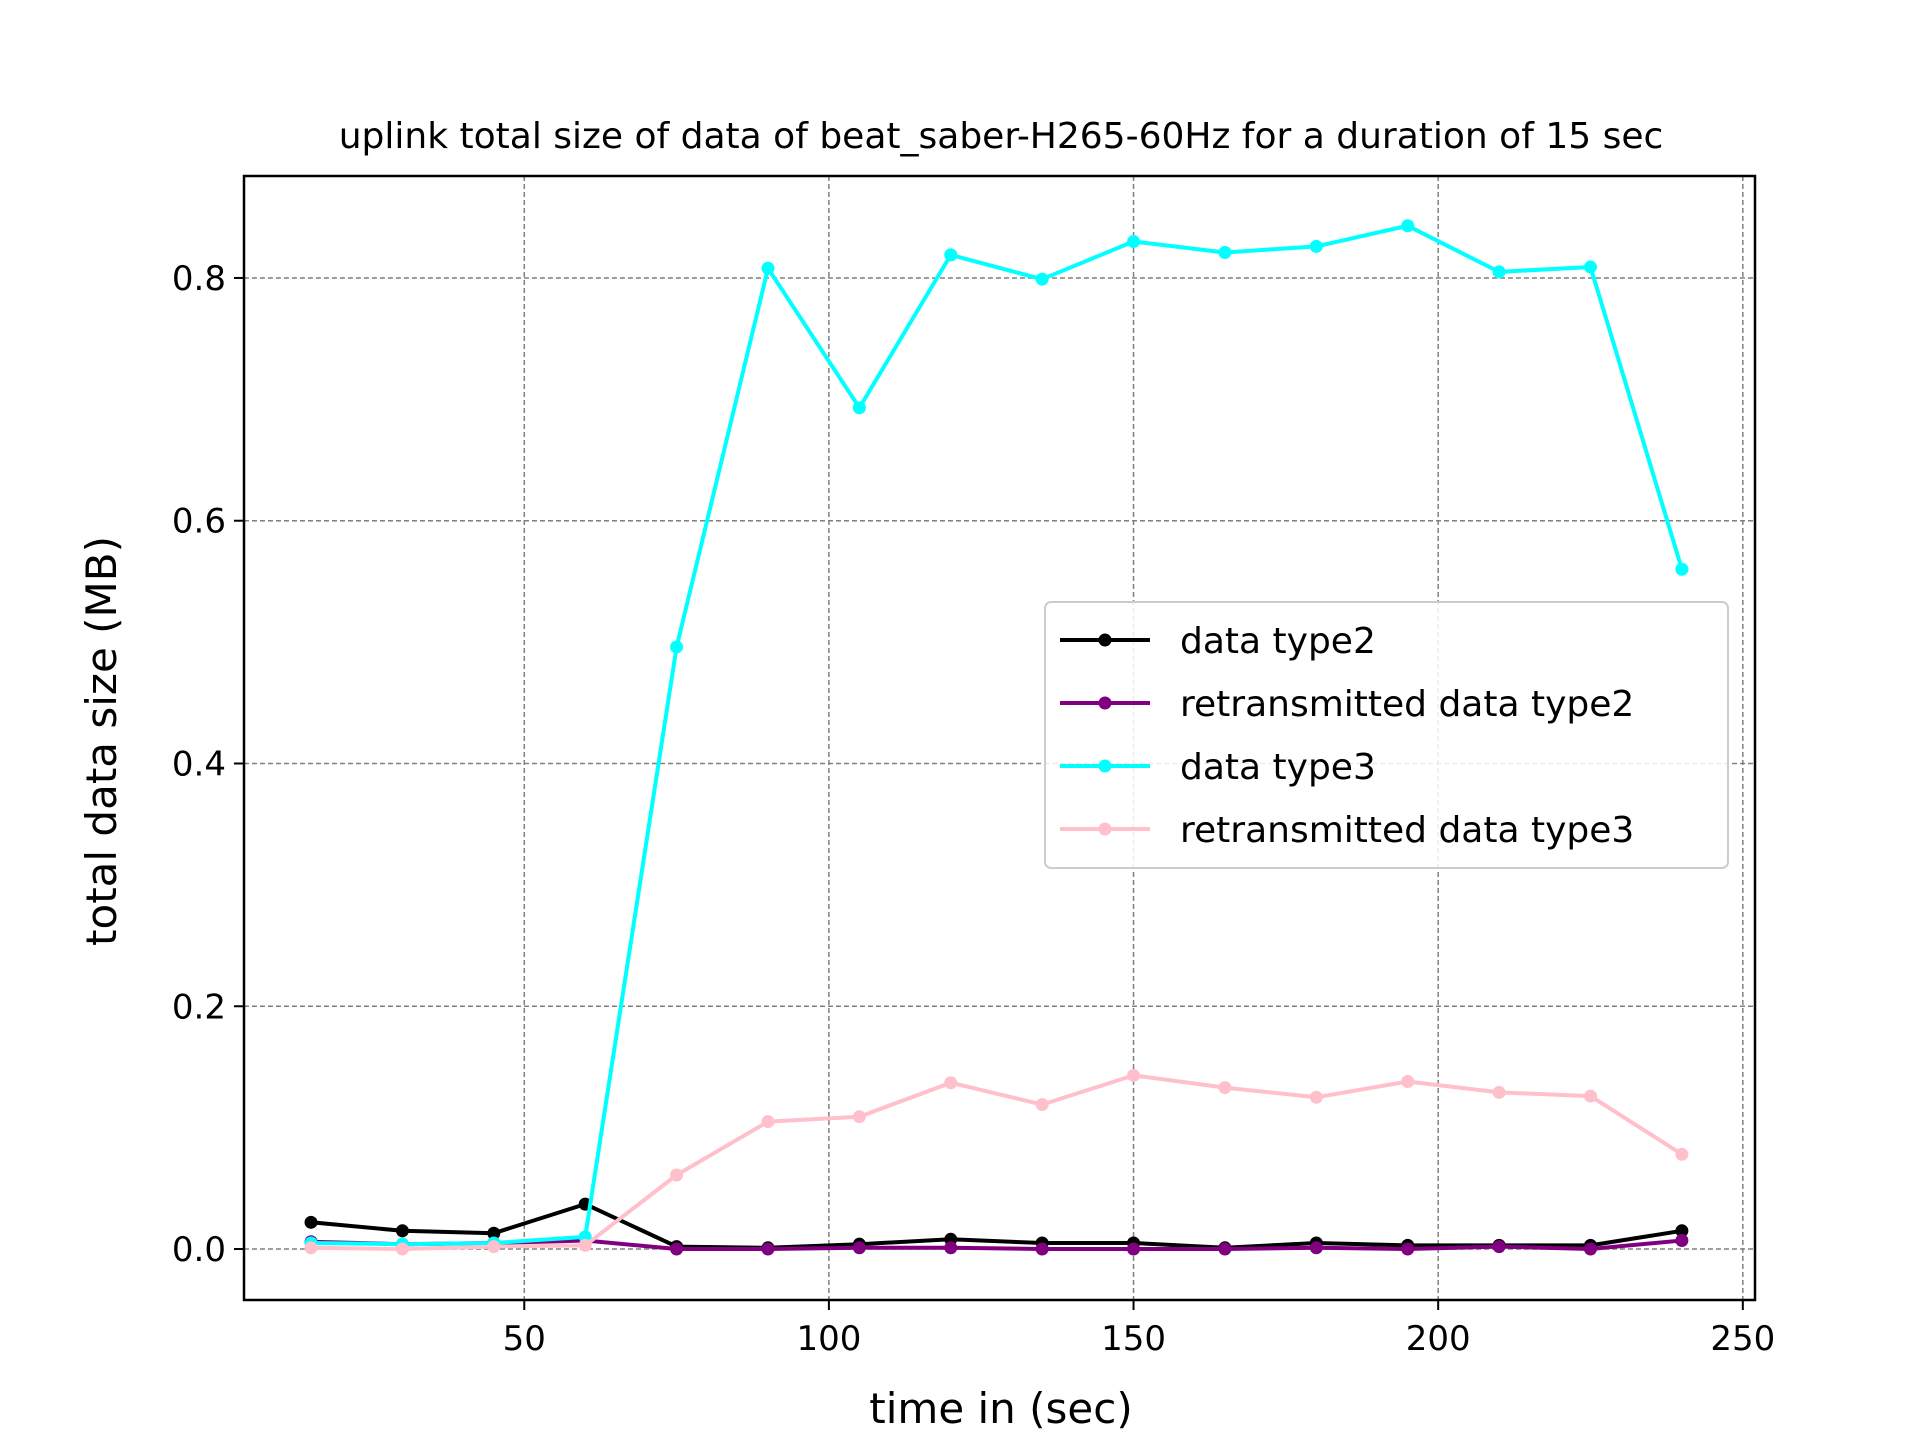 The width and height of the screenshot is (1920, 1440). I want to click on y-tick-label: 0.0, so click(199, 1250).